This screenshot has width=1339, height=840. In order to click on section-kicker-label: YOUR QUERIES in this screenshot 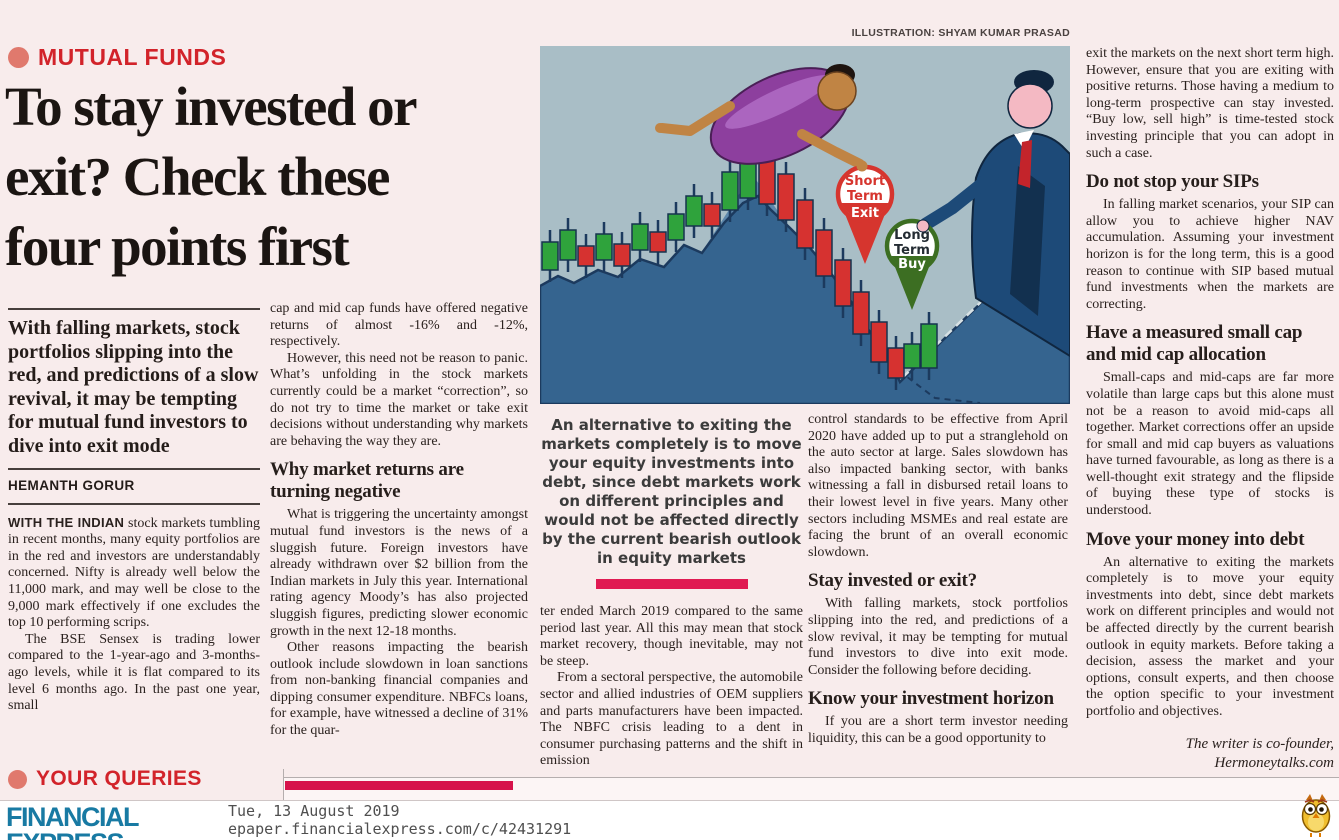, I will do `click(119, 778)`.